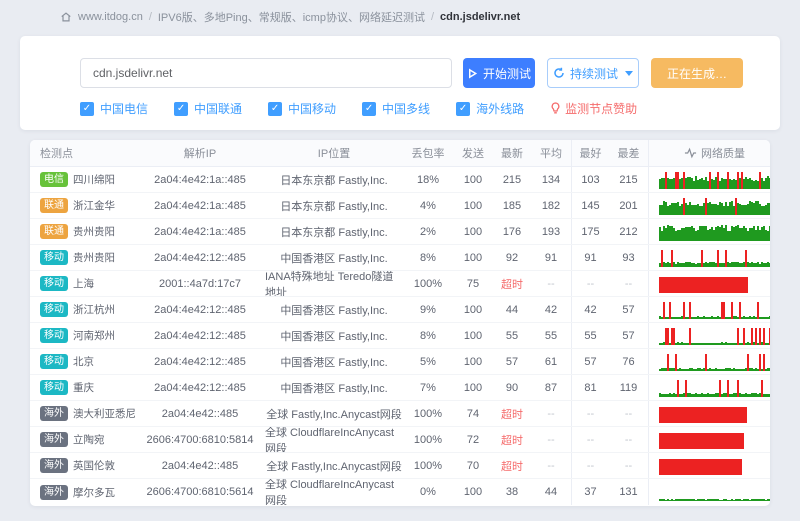 This screenshot has width=800, height=521. What do you see at coordinates (551, 179) in the screenshot?
I see `avg-cell: 134` at bounding box center [551, 179].